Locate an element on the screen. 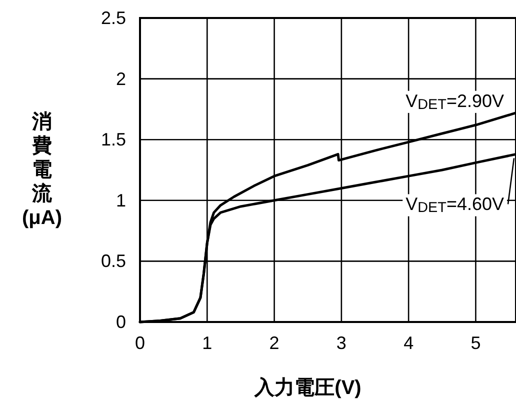 This screenshot has width=516, height=404. y-tick-label: 0 is located at coordinates (121, 322).